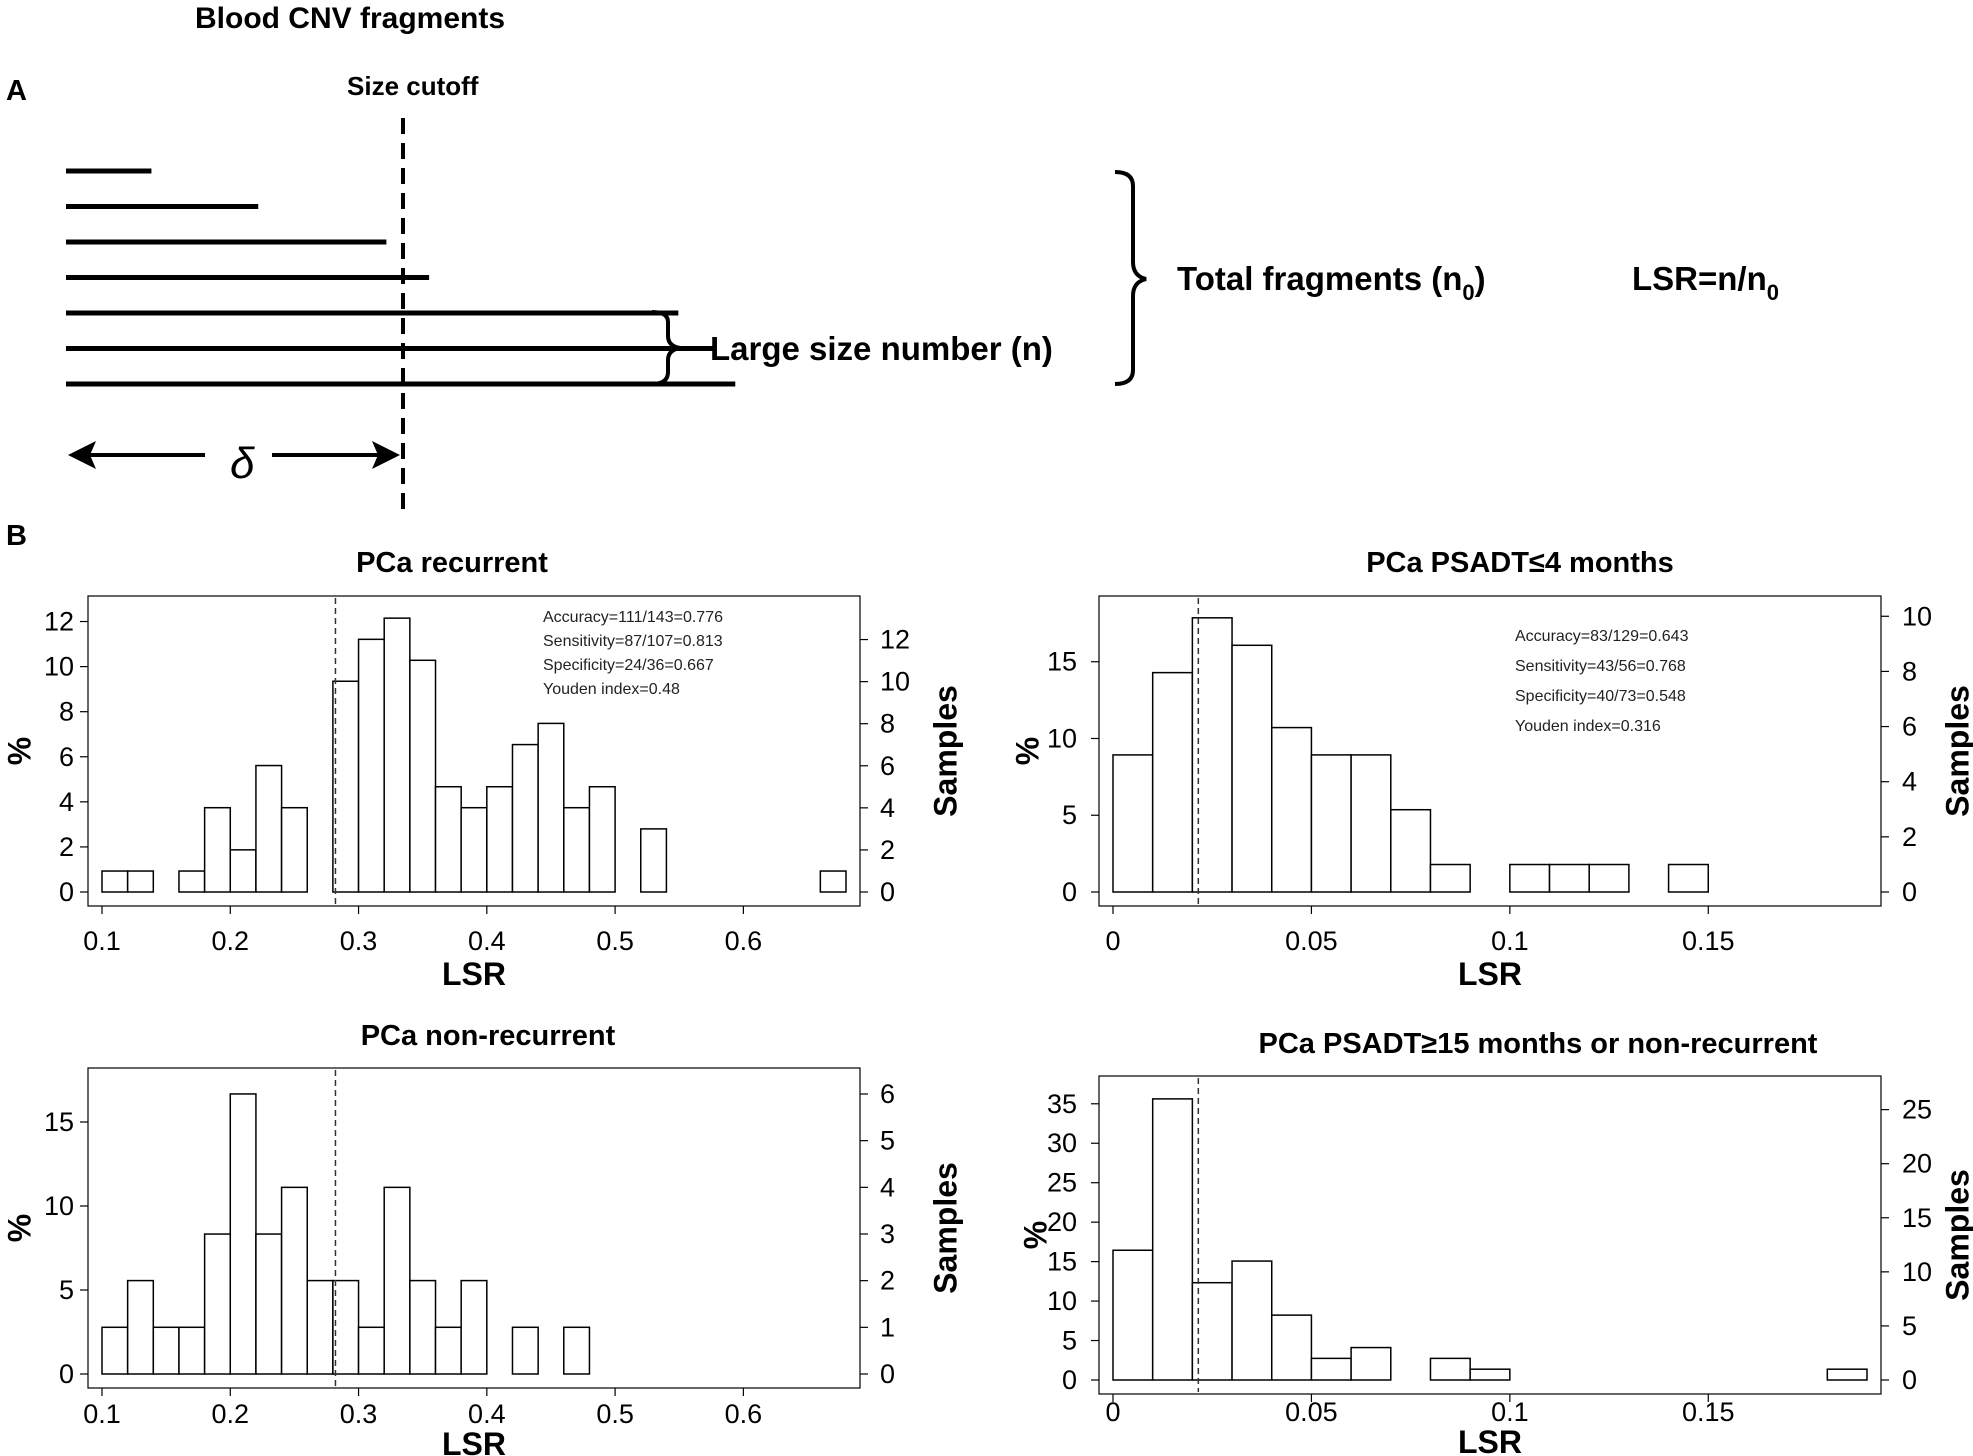 The width and height of the screenshot is (1973, 1456). What do you see at coordinates (1909, 837) in the screenshot?
I see `right-tick-label: 2` at bounding box center [1909, 837].